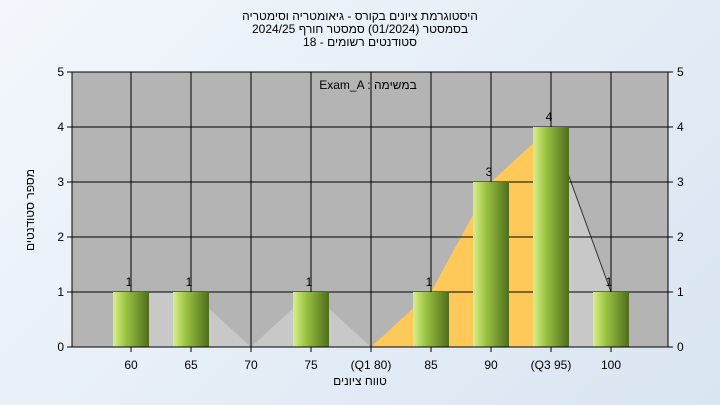 The image size is (720, 405). Describe the element at coordinates (60, 292) in the screenshot. I see `y-tick-label-left-1: 1` at that location.